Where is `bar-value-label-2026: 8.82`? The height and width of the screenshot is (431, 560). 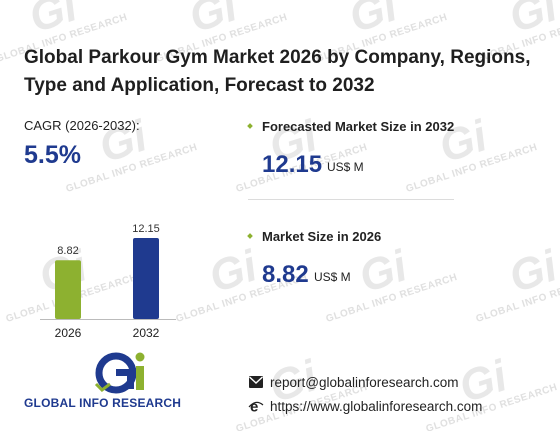
bar-value-label-2026: 8.82 is located at coordinates (67, 251).